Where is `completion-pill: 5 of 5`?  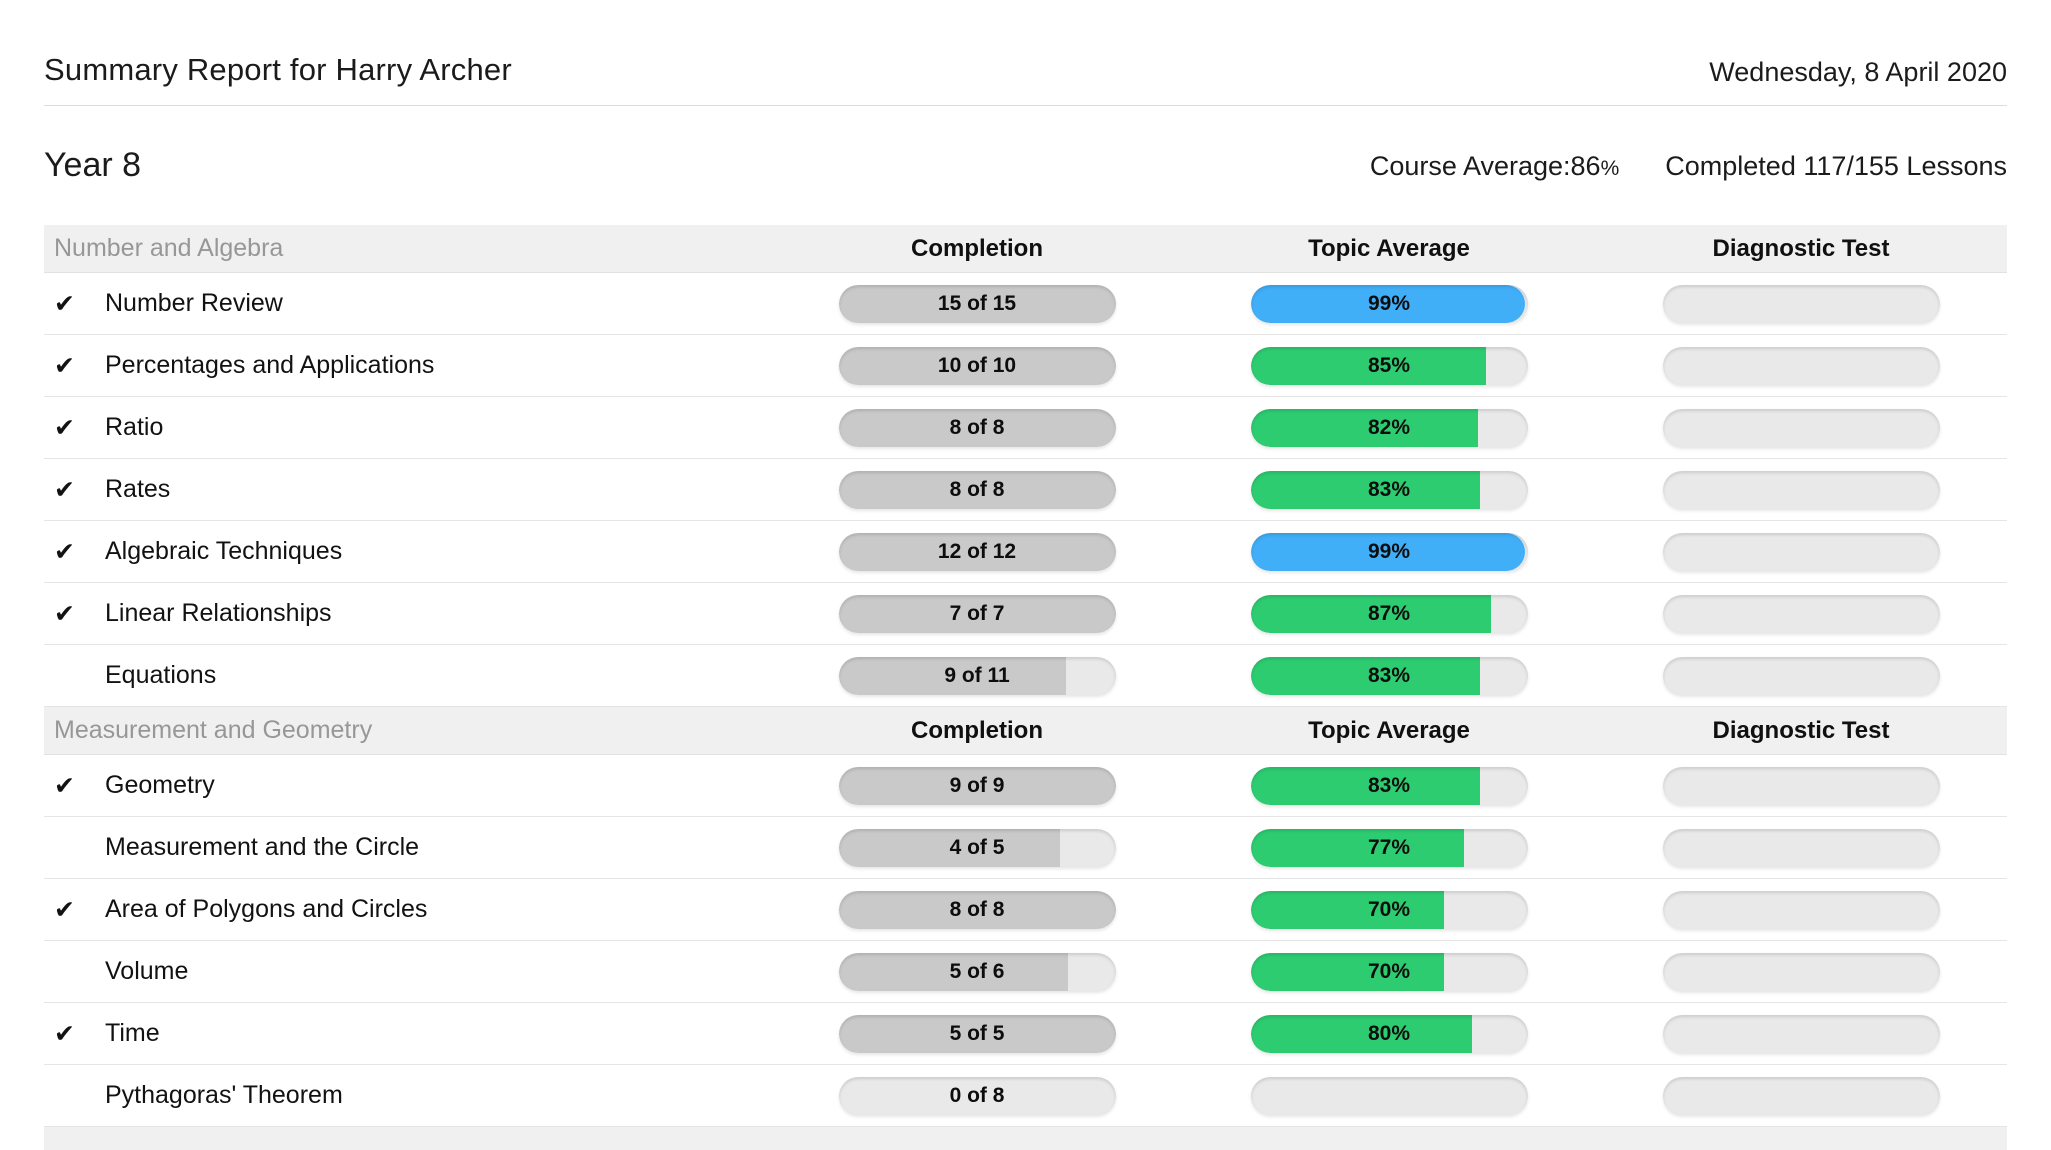
completion-pill: 5 of 5 is located at coordinates (977, 1033).